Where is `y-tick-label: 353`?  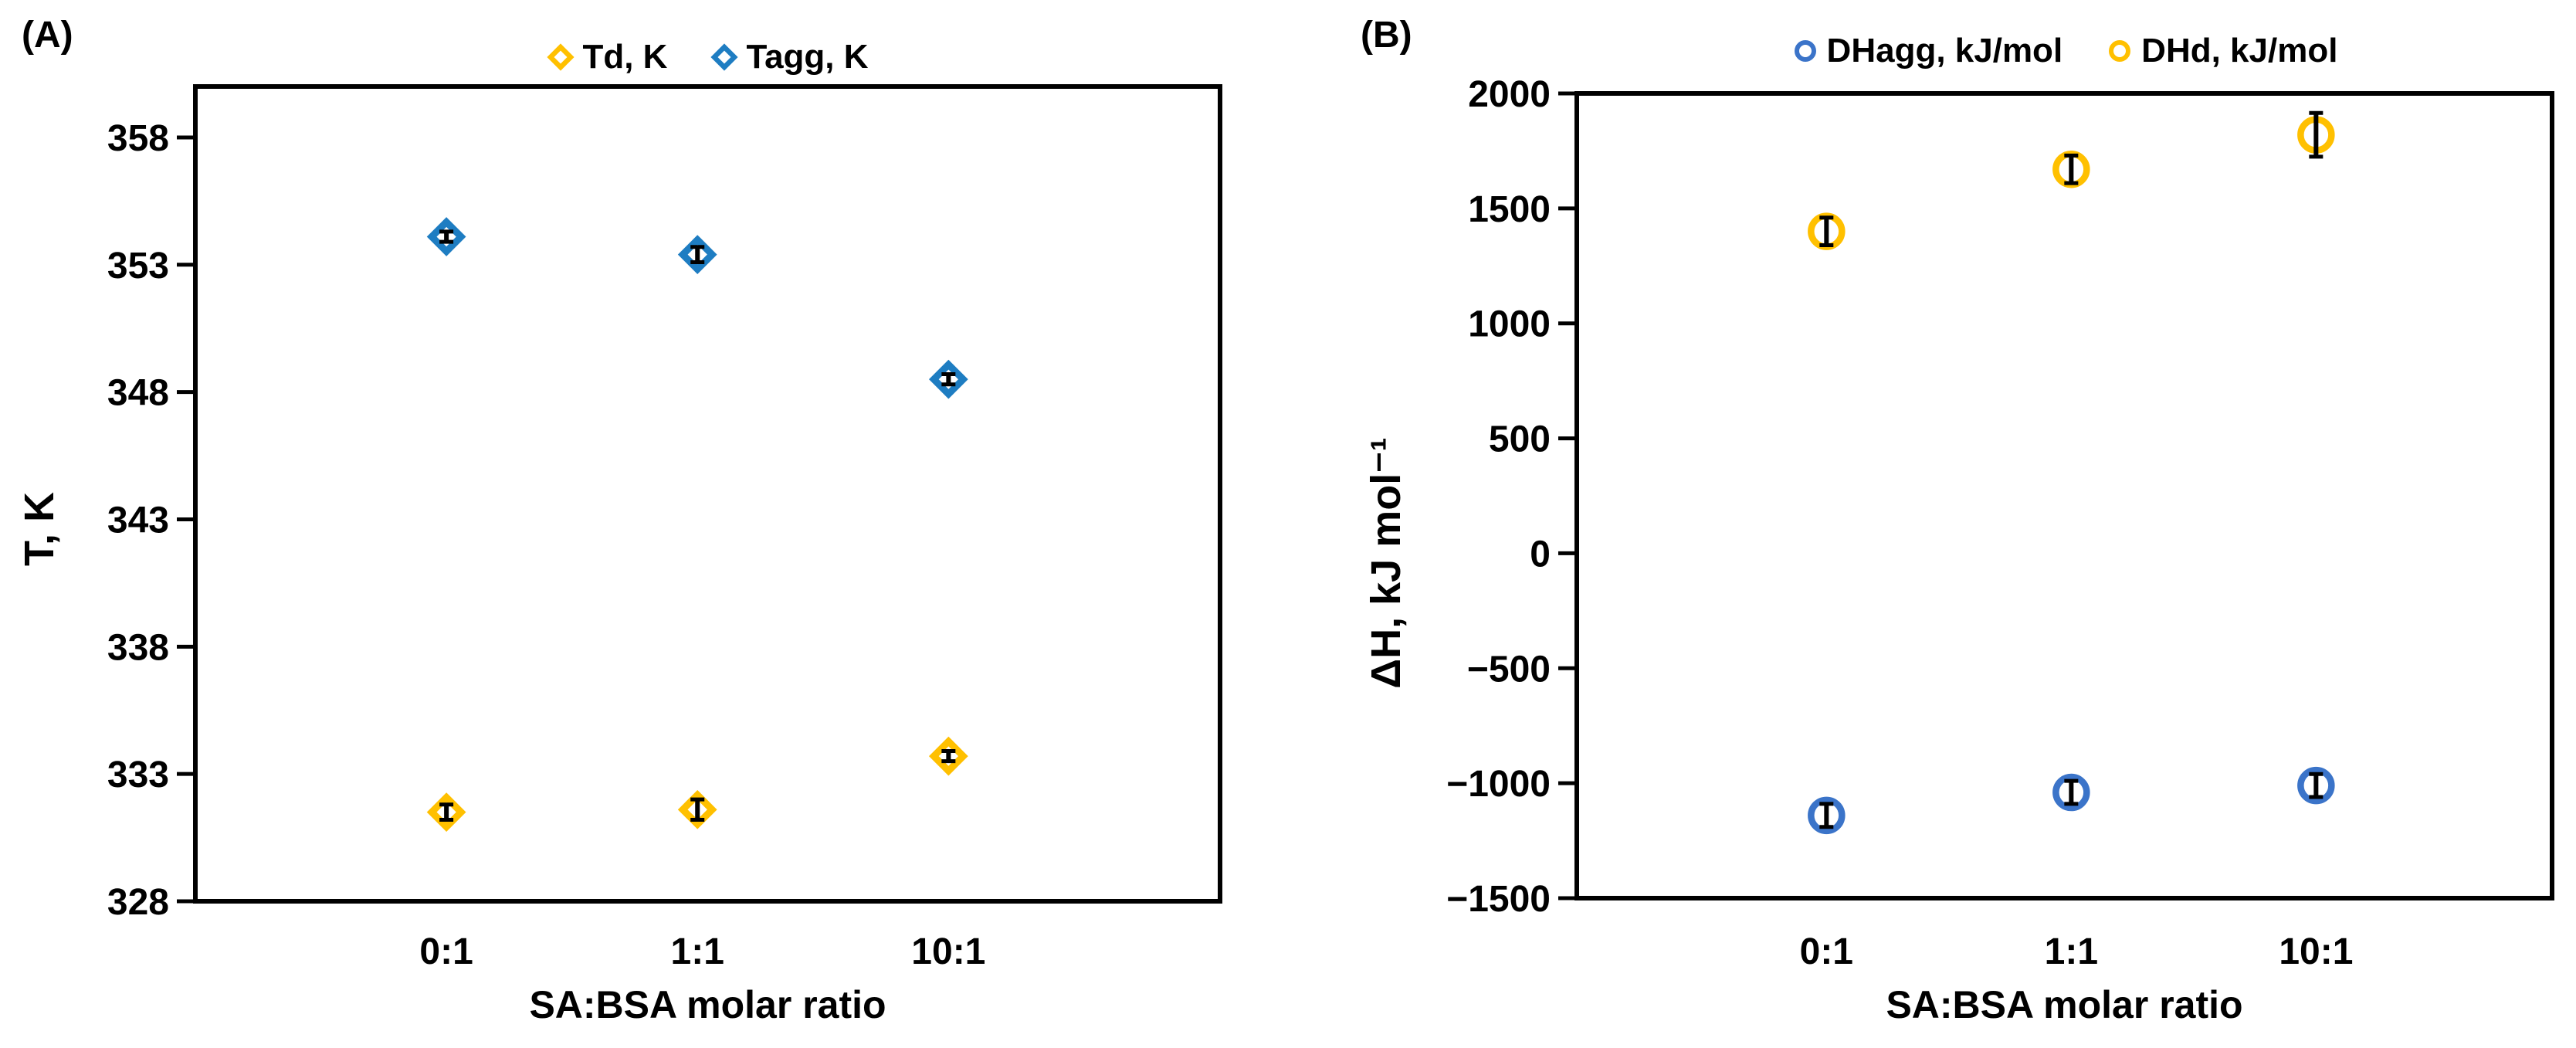 y-tick-label: 353 is located at coordinates (138, 266).